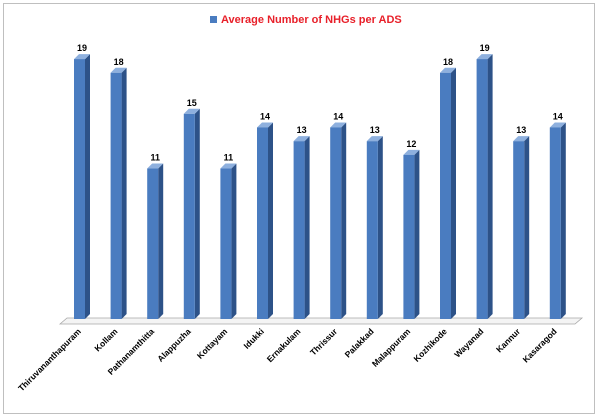 The image size is (600, 419). I want to click on bar-malappuram, so click(411, 234).